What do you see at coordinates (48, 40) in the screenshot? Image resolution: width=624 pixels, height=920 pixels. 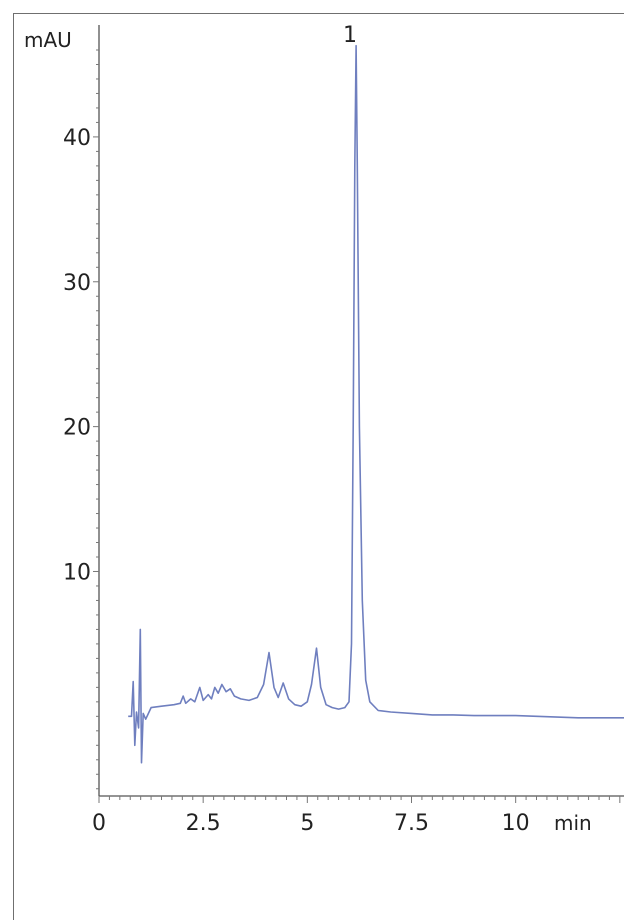 I see `y-axis-unit-label: mAU` at bounding box center [48, 40].